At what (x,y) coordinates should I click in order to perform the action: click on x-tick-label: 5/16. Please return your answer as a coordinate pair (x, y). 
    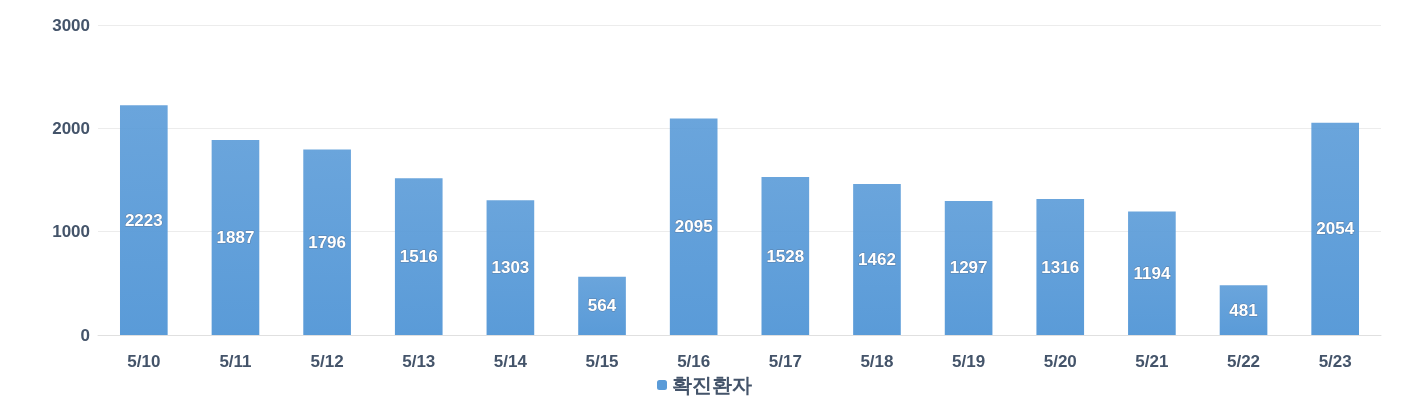
    Looking at the image, I should click on (694, 361).